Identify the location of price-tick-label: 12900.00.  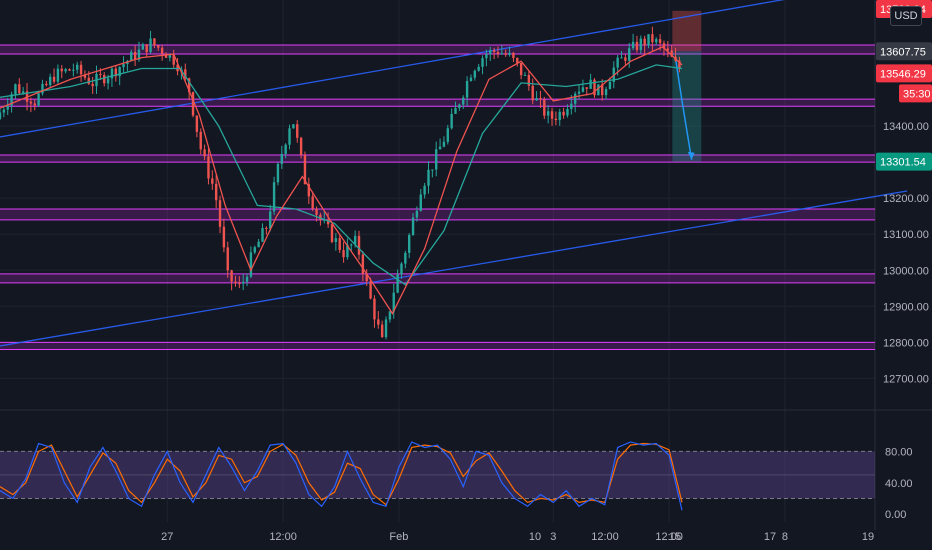
(906, 307).